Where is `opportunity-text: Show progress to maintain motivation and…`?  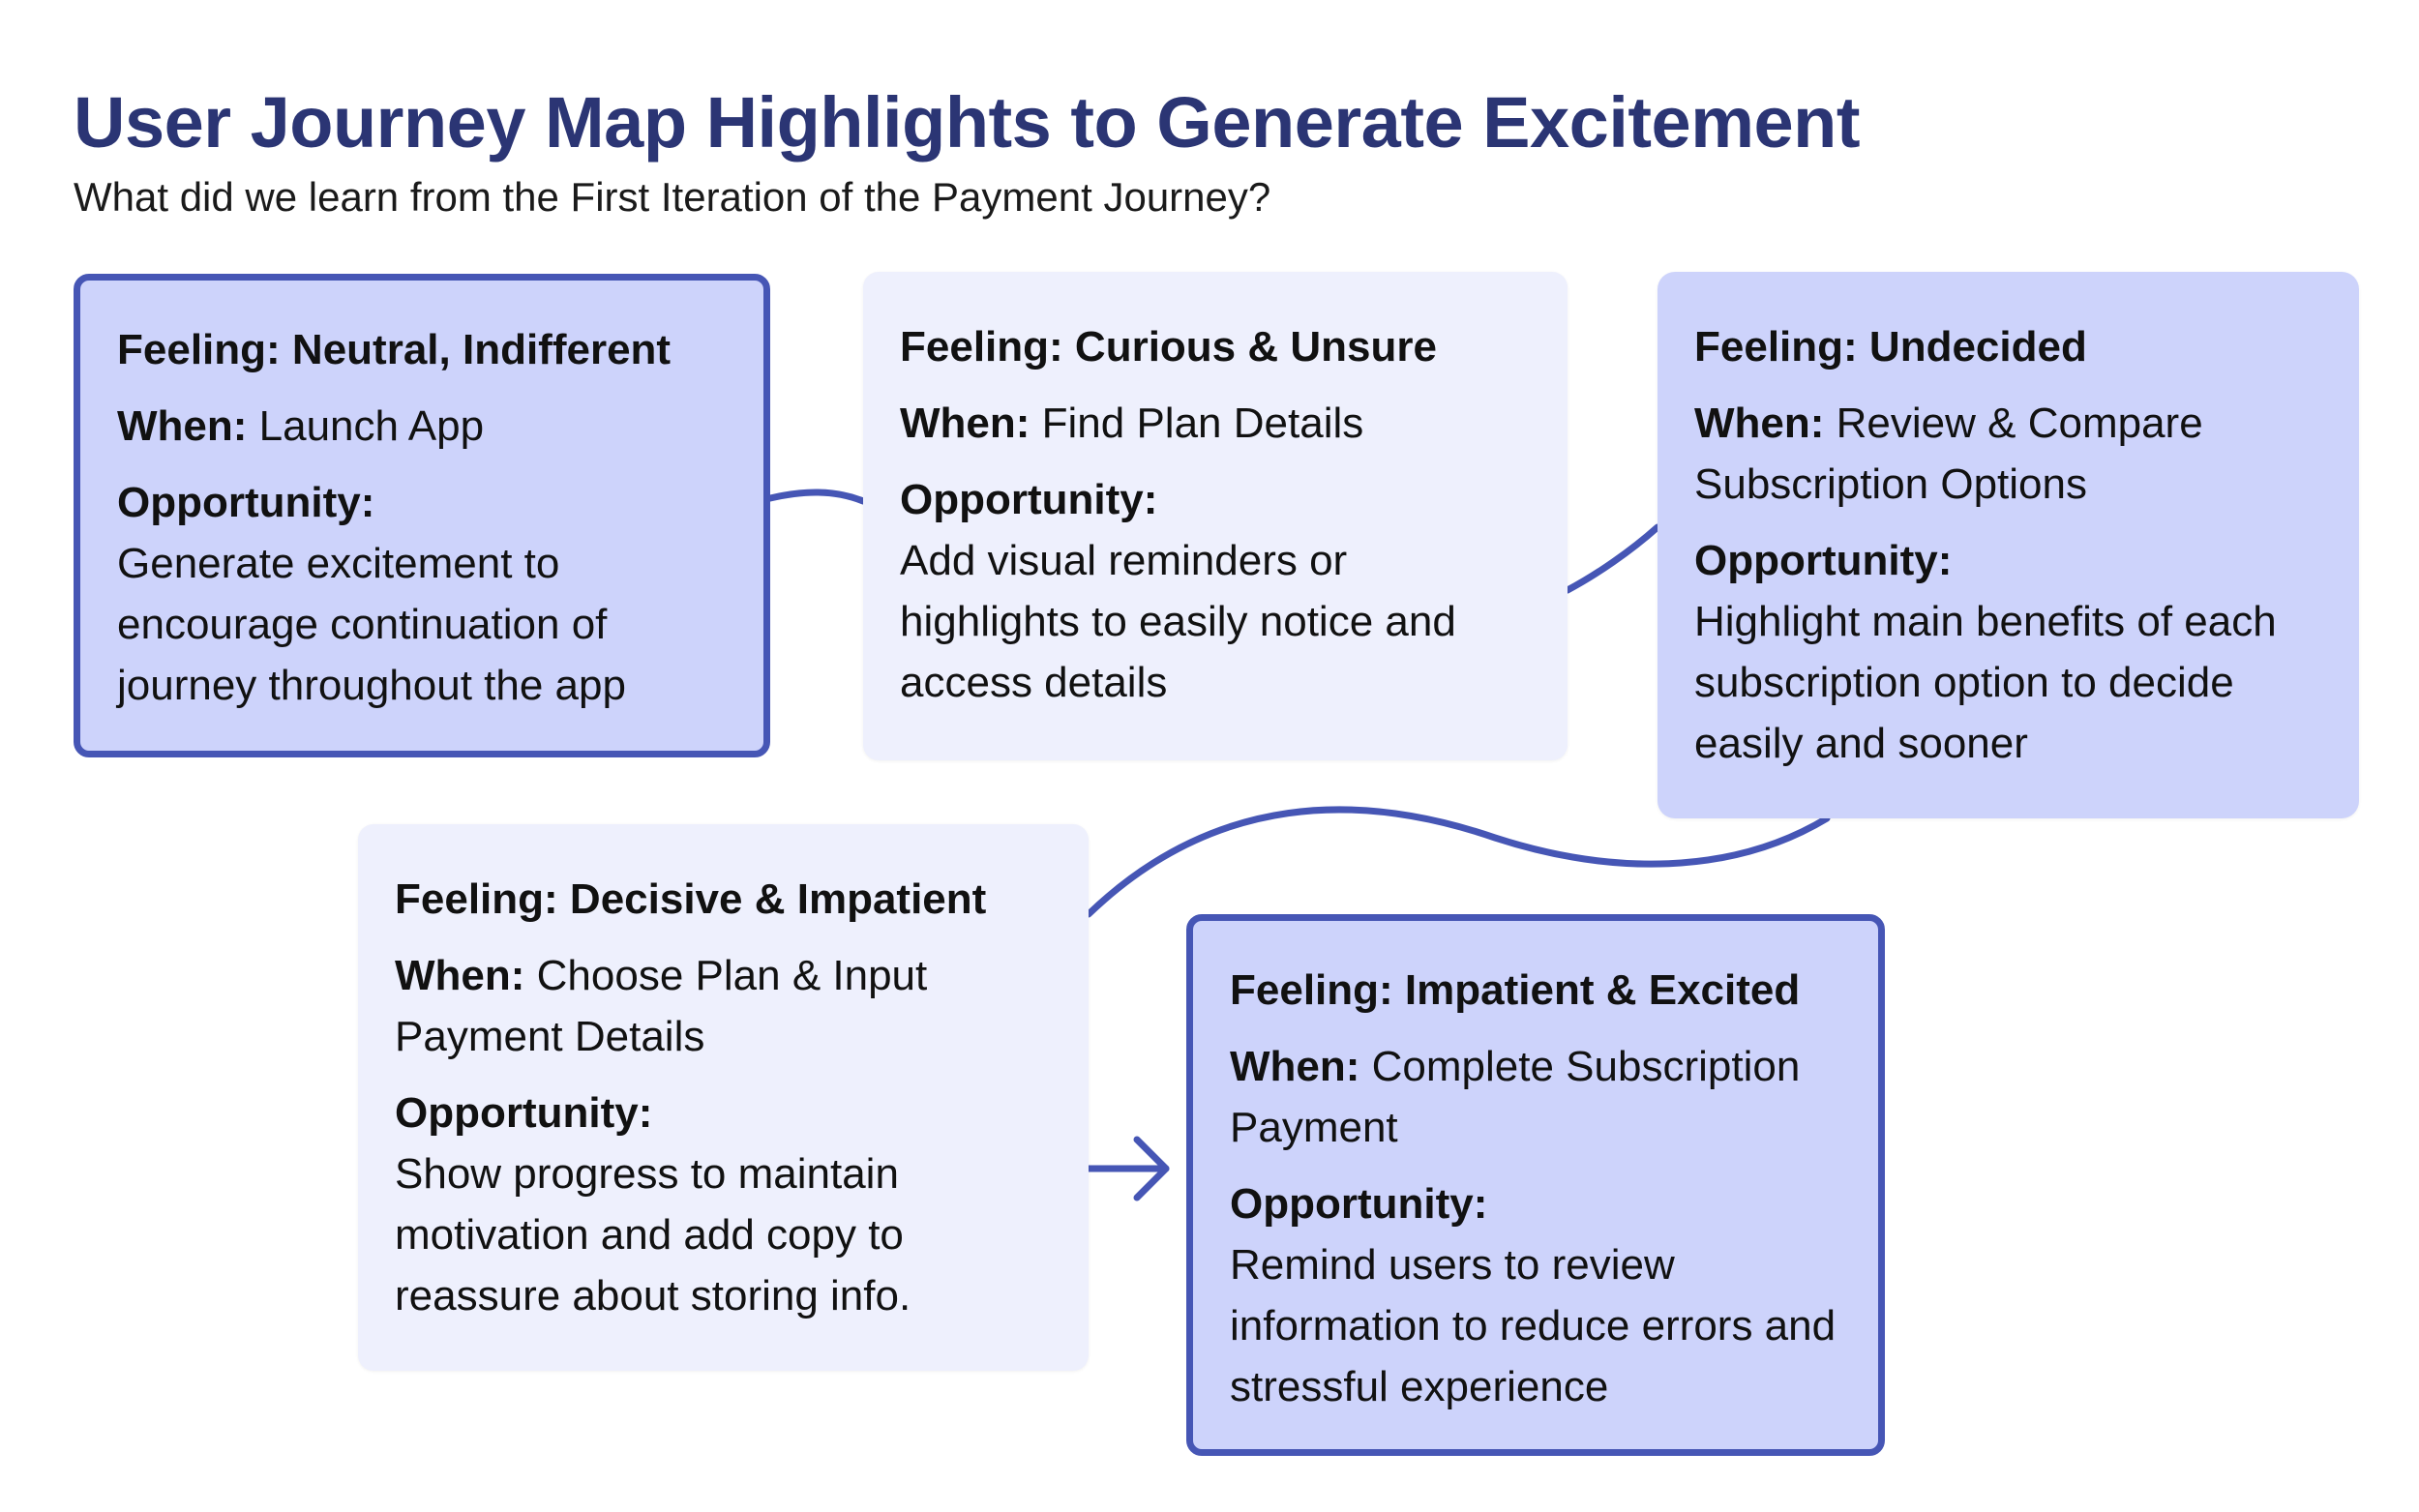 opportunity-text: Show progress to maintain motivation and… is located at coordinates (653, 1235).